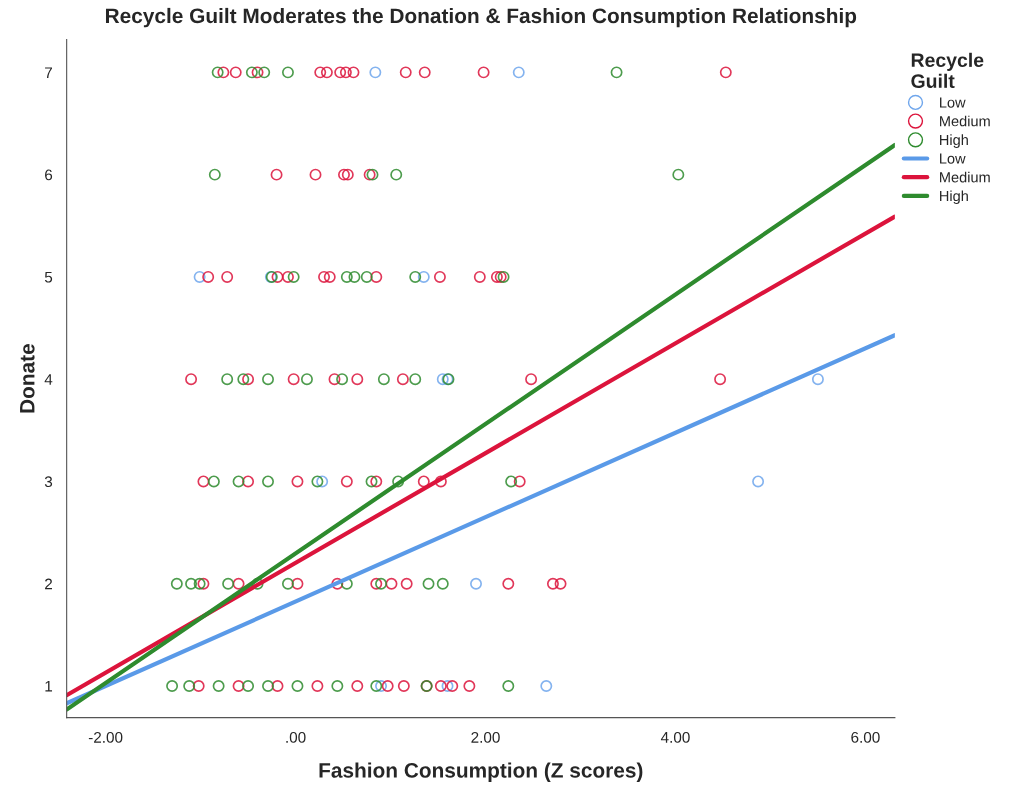 The height and width of the screenshot is (793, 1010). I want to click on y-tick-label: 2, so click(48, 584).